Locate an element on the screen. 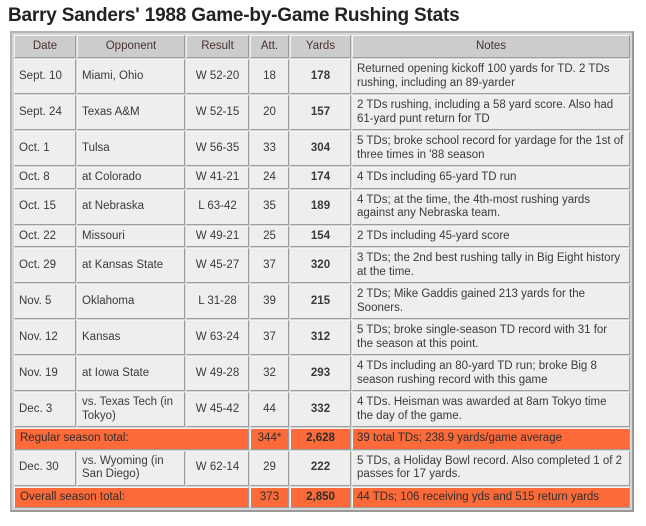 The height and width of the screenshot is (526, 646). column-header-opp: Opponent is located at coordinates (131, 46).